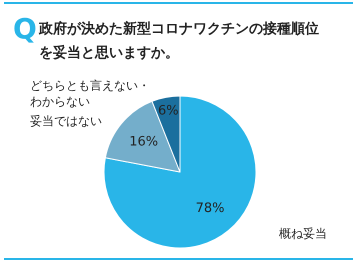 This screenshot has width=357, height=263. Describe the element at coordinates (168, 110) in the screenshot. I see `data-label: 6%` at that location.